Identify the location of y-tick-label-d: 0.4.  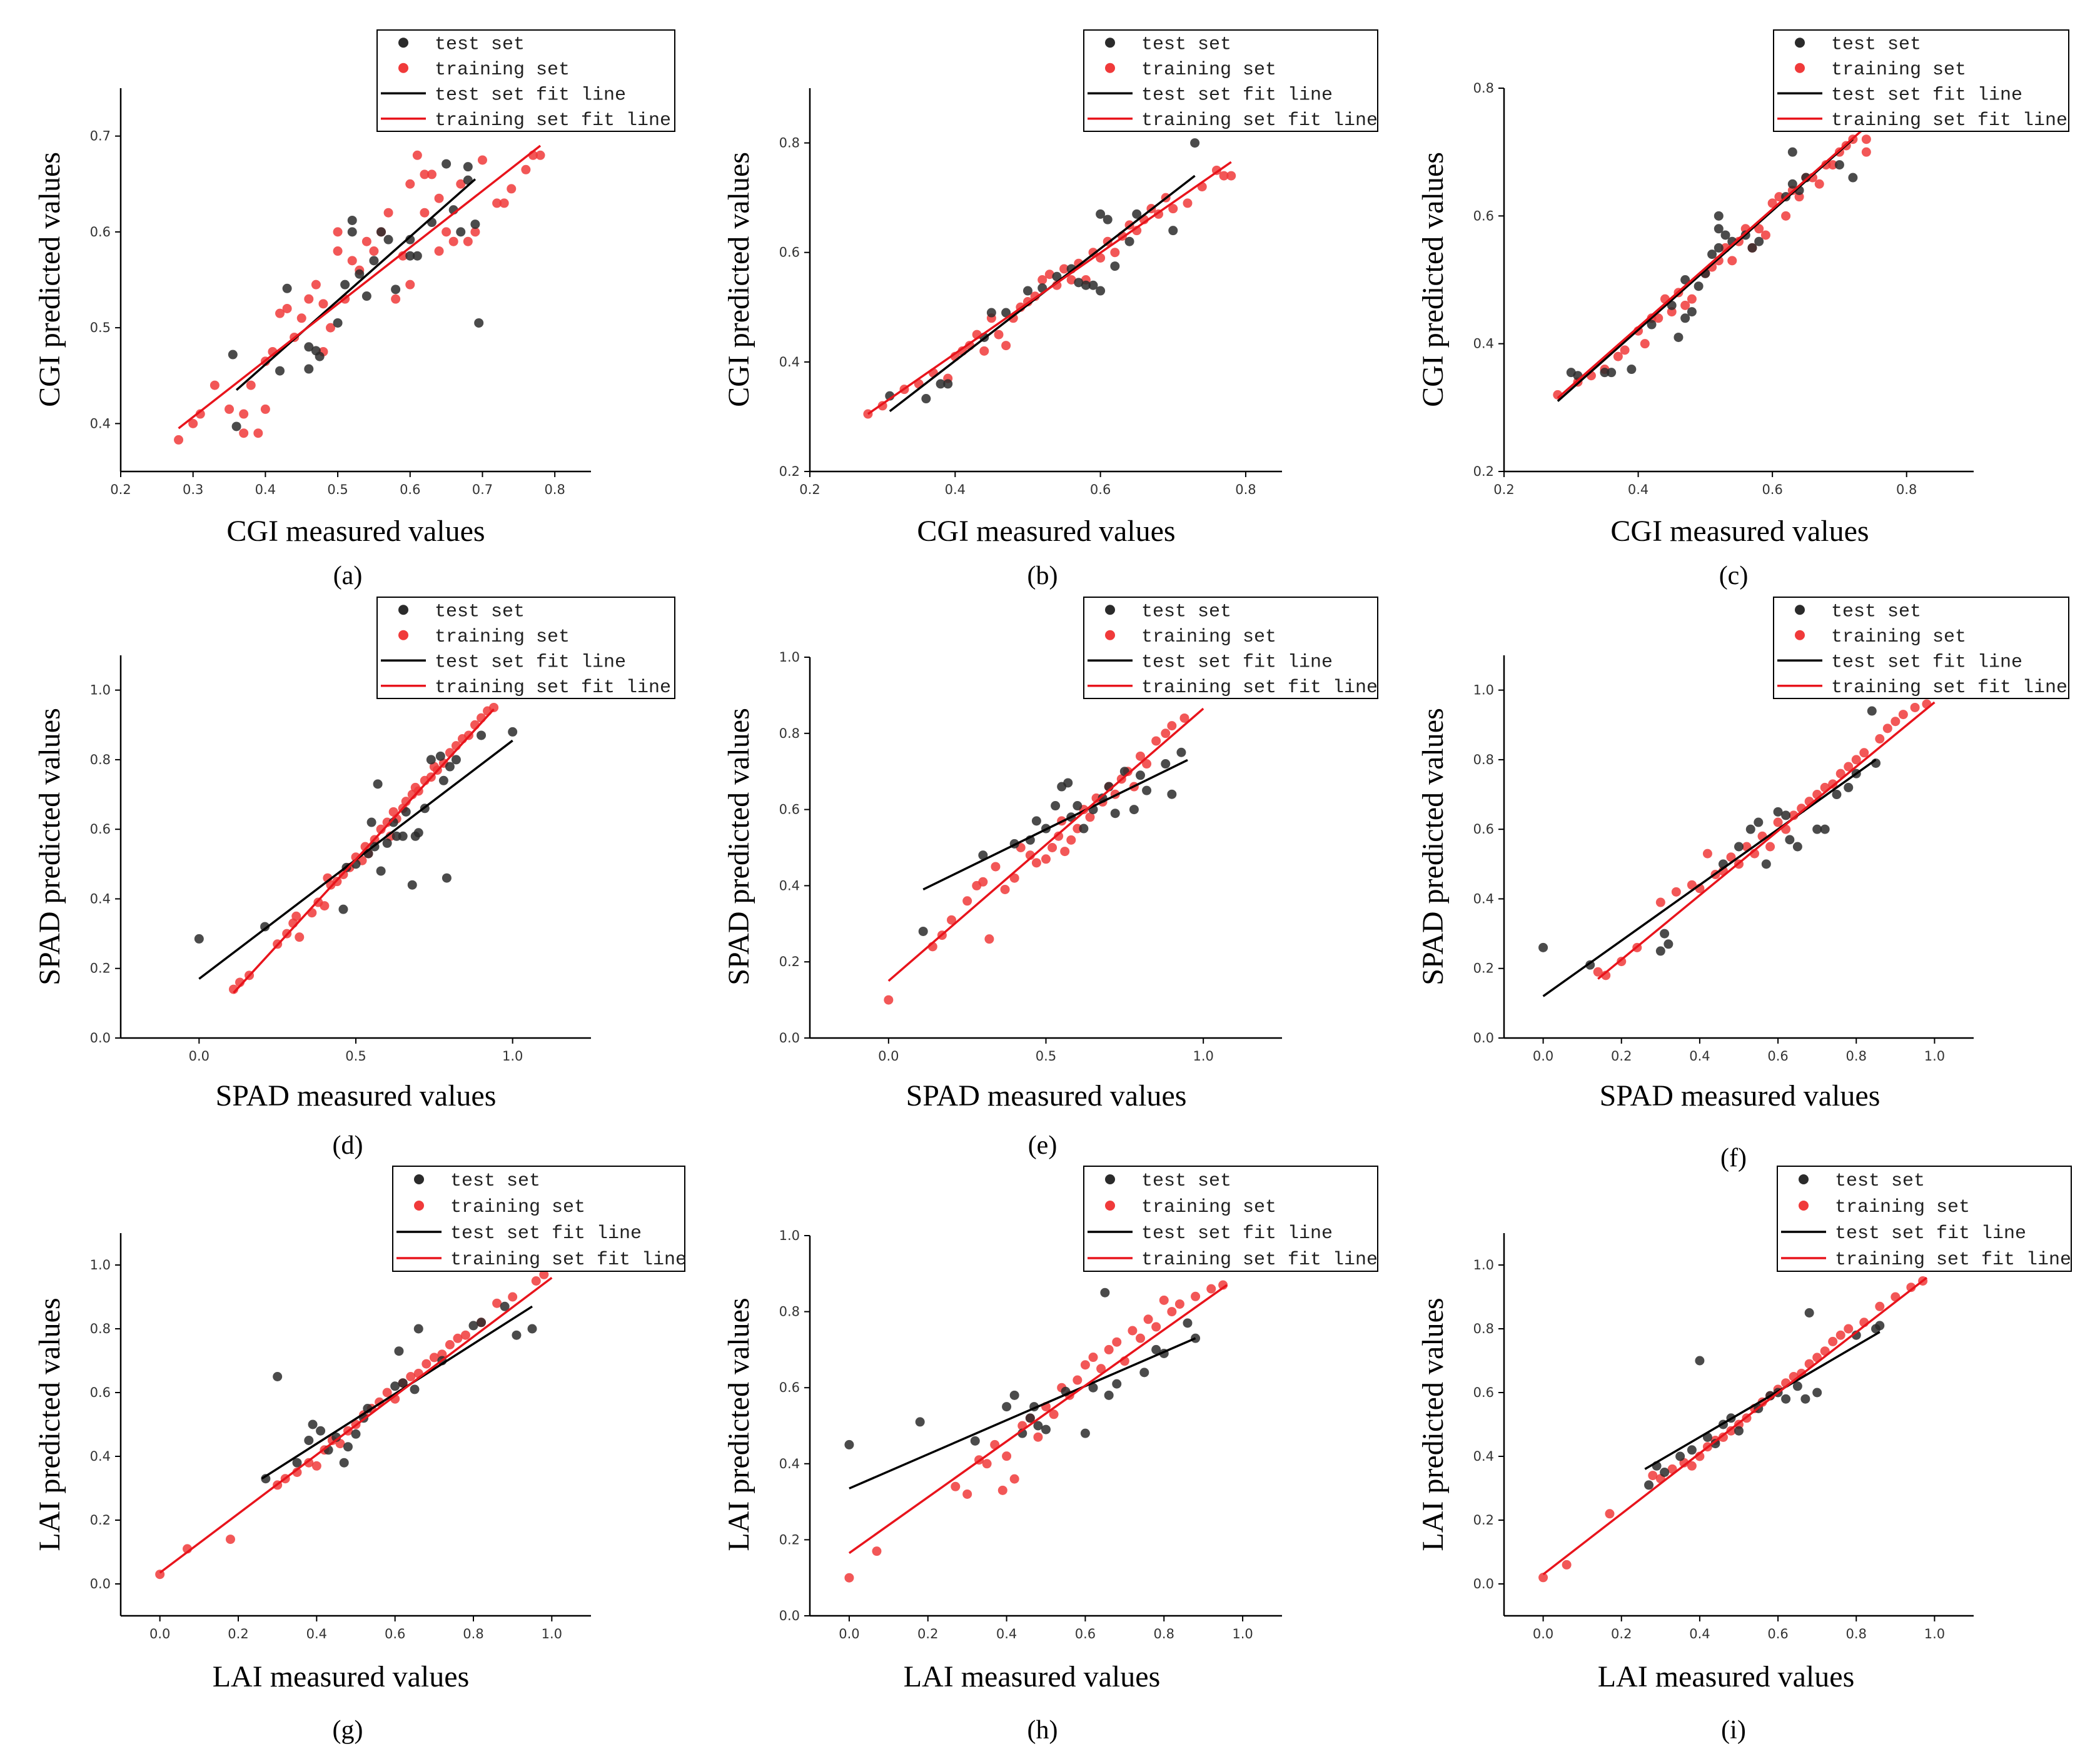
(100, 899).